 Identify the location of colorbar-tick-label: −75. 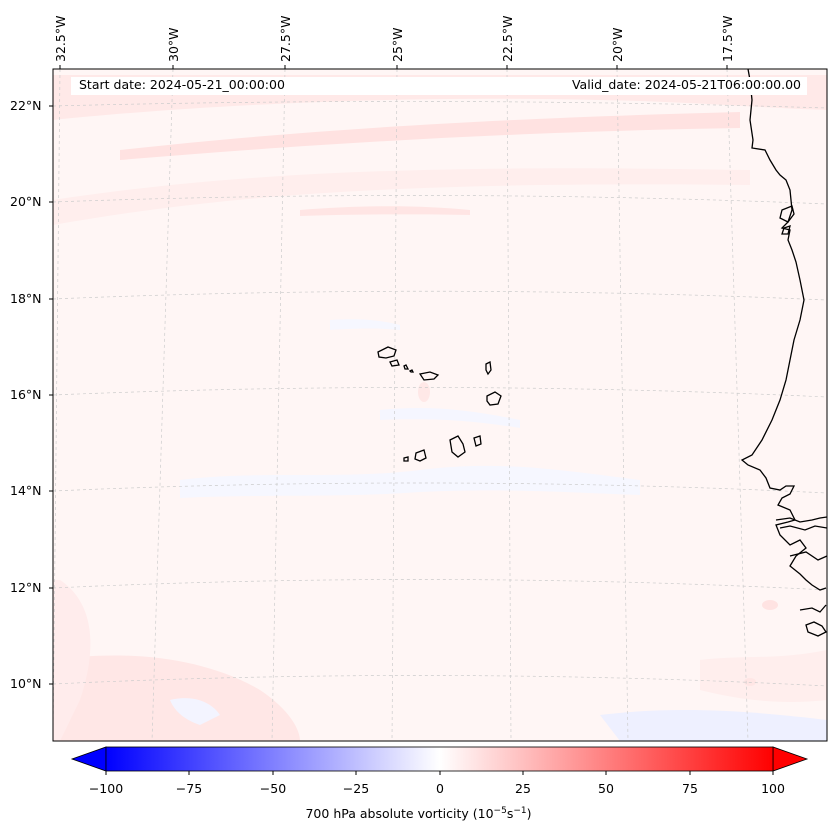
(189, 788).